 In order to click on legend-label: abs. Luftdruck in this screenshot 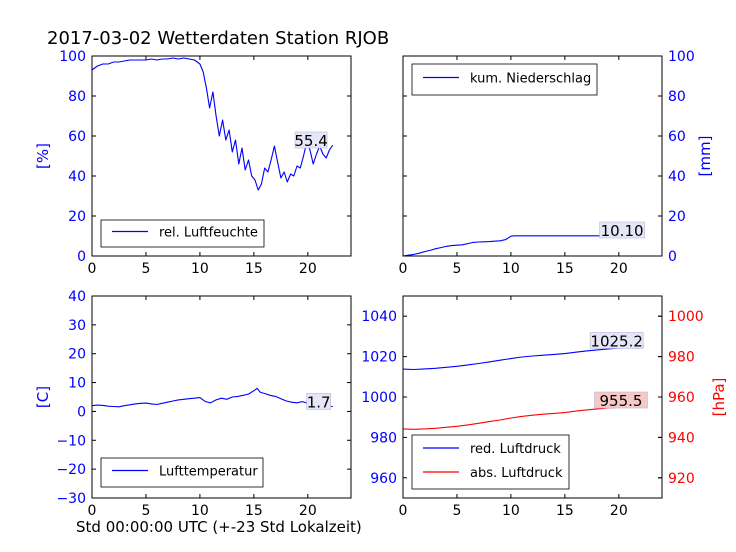, I will do `click(516, 473)`.